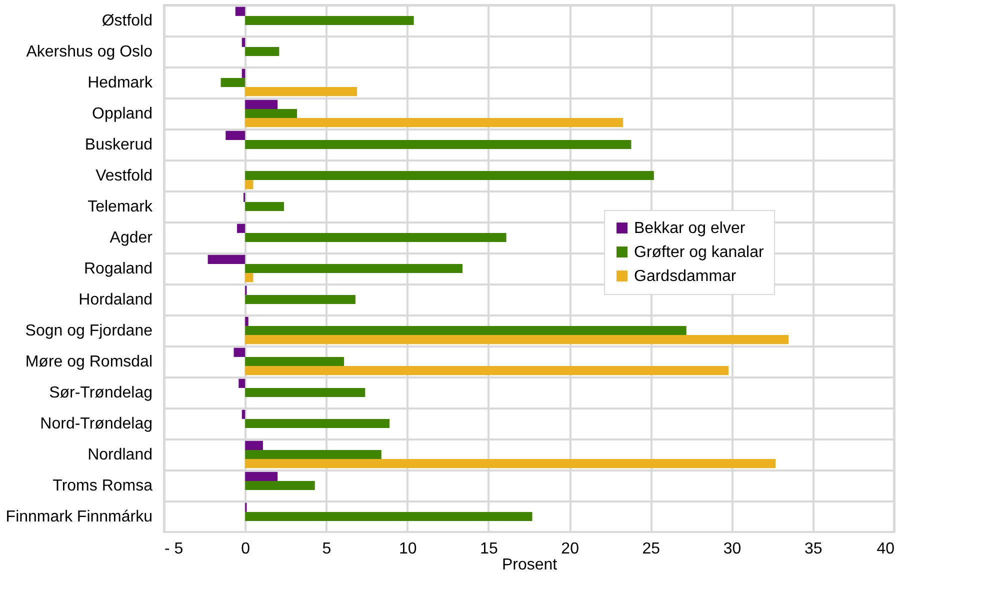 Image resolution: width=983 pixels, height=608 pixels. What do you see at coordinates (89, 52) in the screenshot?
I see `y-tick-label: Akershus og Oslo` at bounding box center [89, 52].